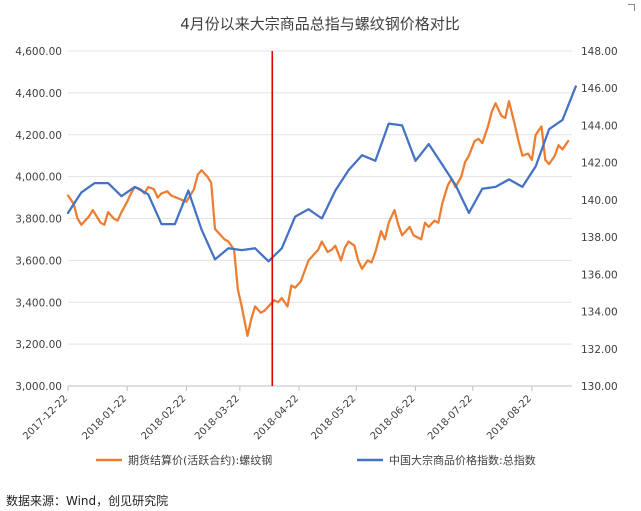  Describe the element at coordinates (631, 7) in the screenshot. I see `corner-mark` at that location.